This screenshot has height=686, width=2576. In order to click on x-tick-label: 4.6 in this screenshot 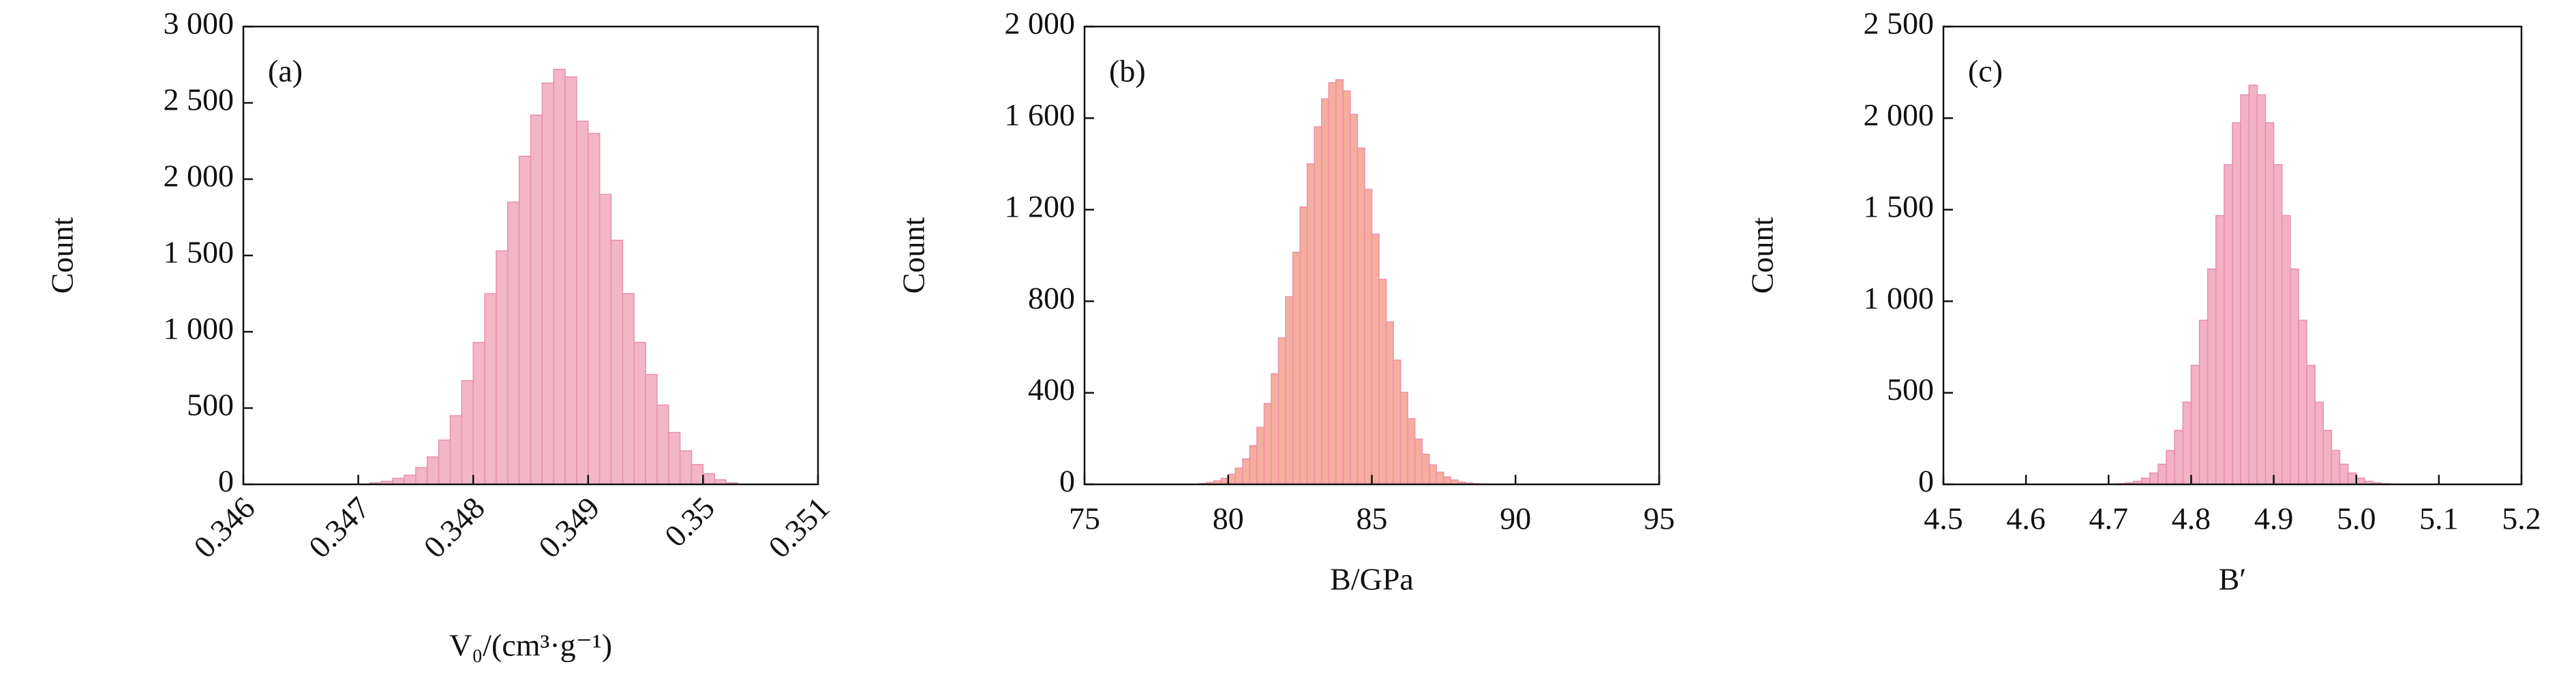, I will do `click(2026, 518)`.